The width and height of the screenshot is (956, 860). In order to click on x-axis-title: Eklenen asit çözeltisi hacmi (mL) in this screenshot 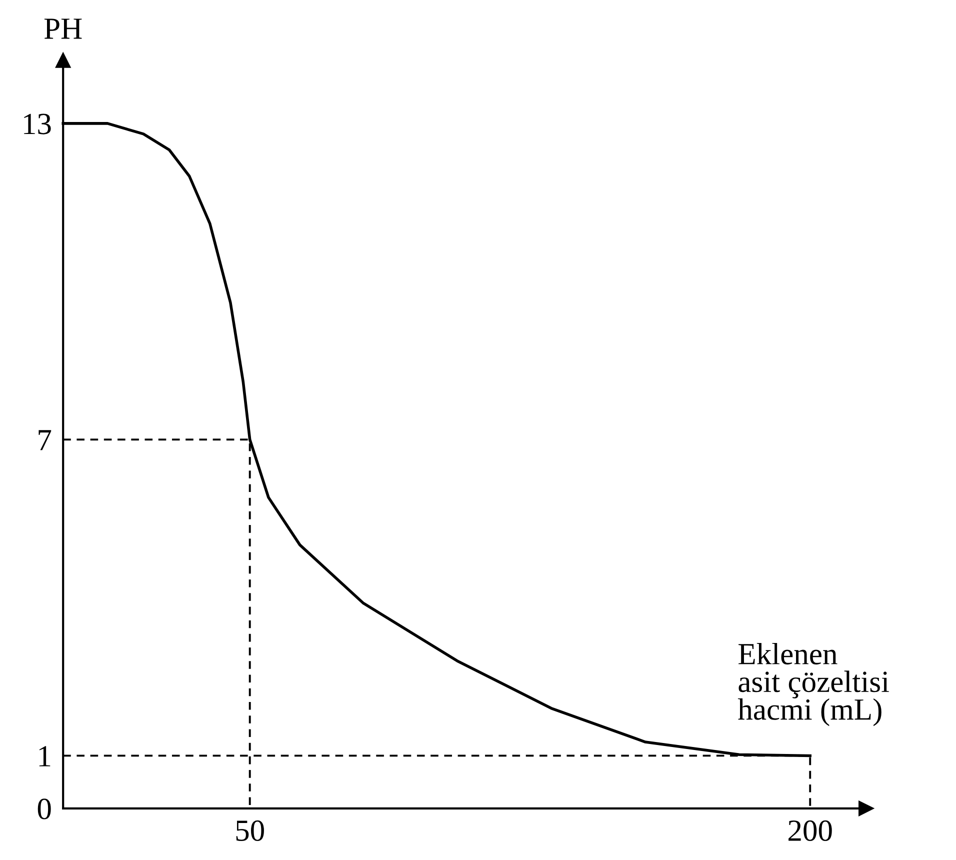, I will do `click(813, 684)`.